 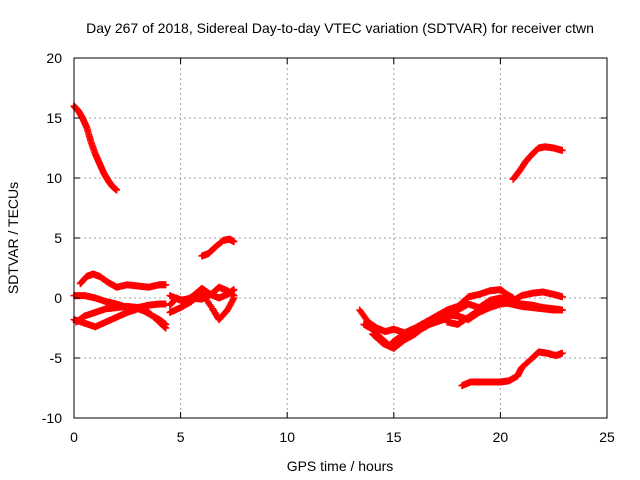 What do you see at coordinates (58, 298) in the screenshot?
I see `y-tick-label: 0` at bounding box center [58, 298].